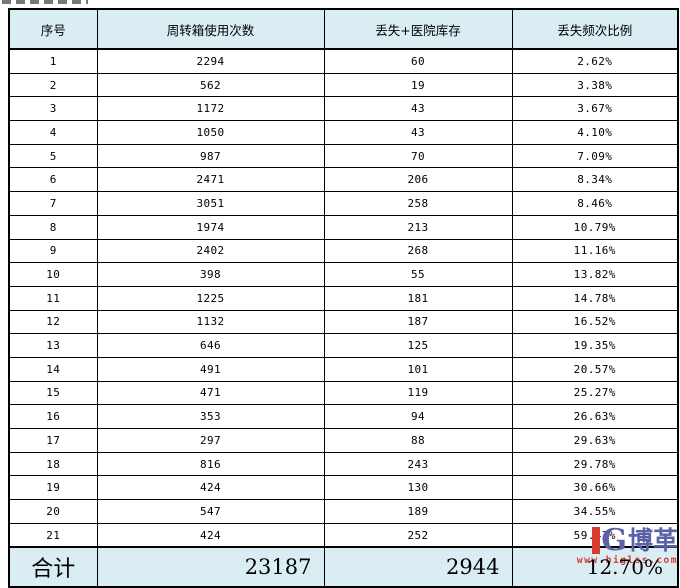 The image size is (680, 588). What do you see at coordinates (210, 298) in the screenshot?
I see `cell-usage: 1225` at bounding box center [210, 298].